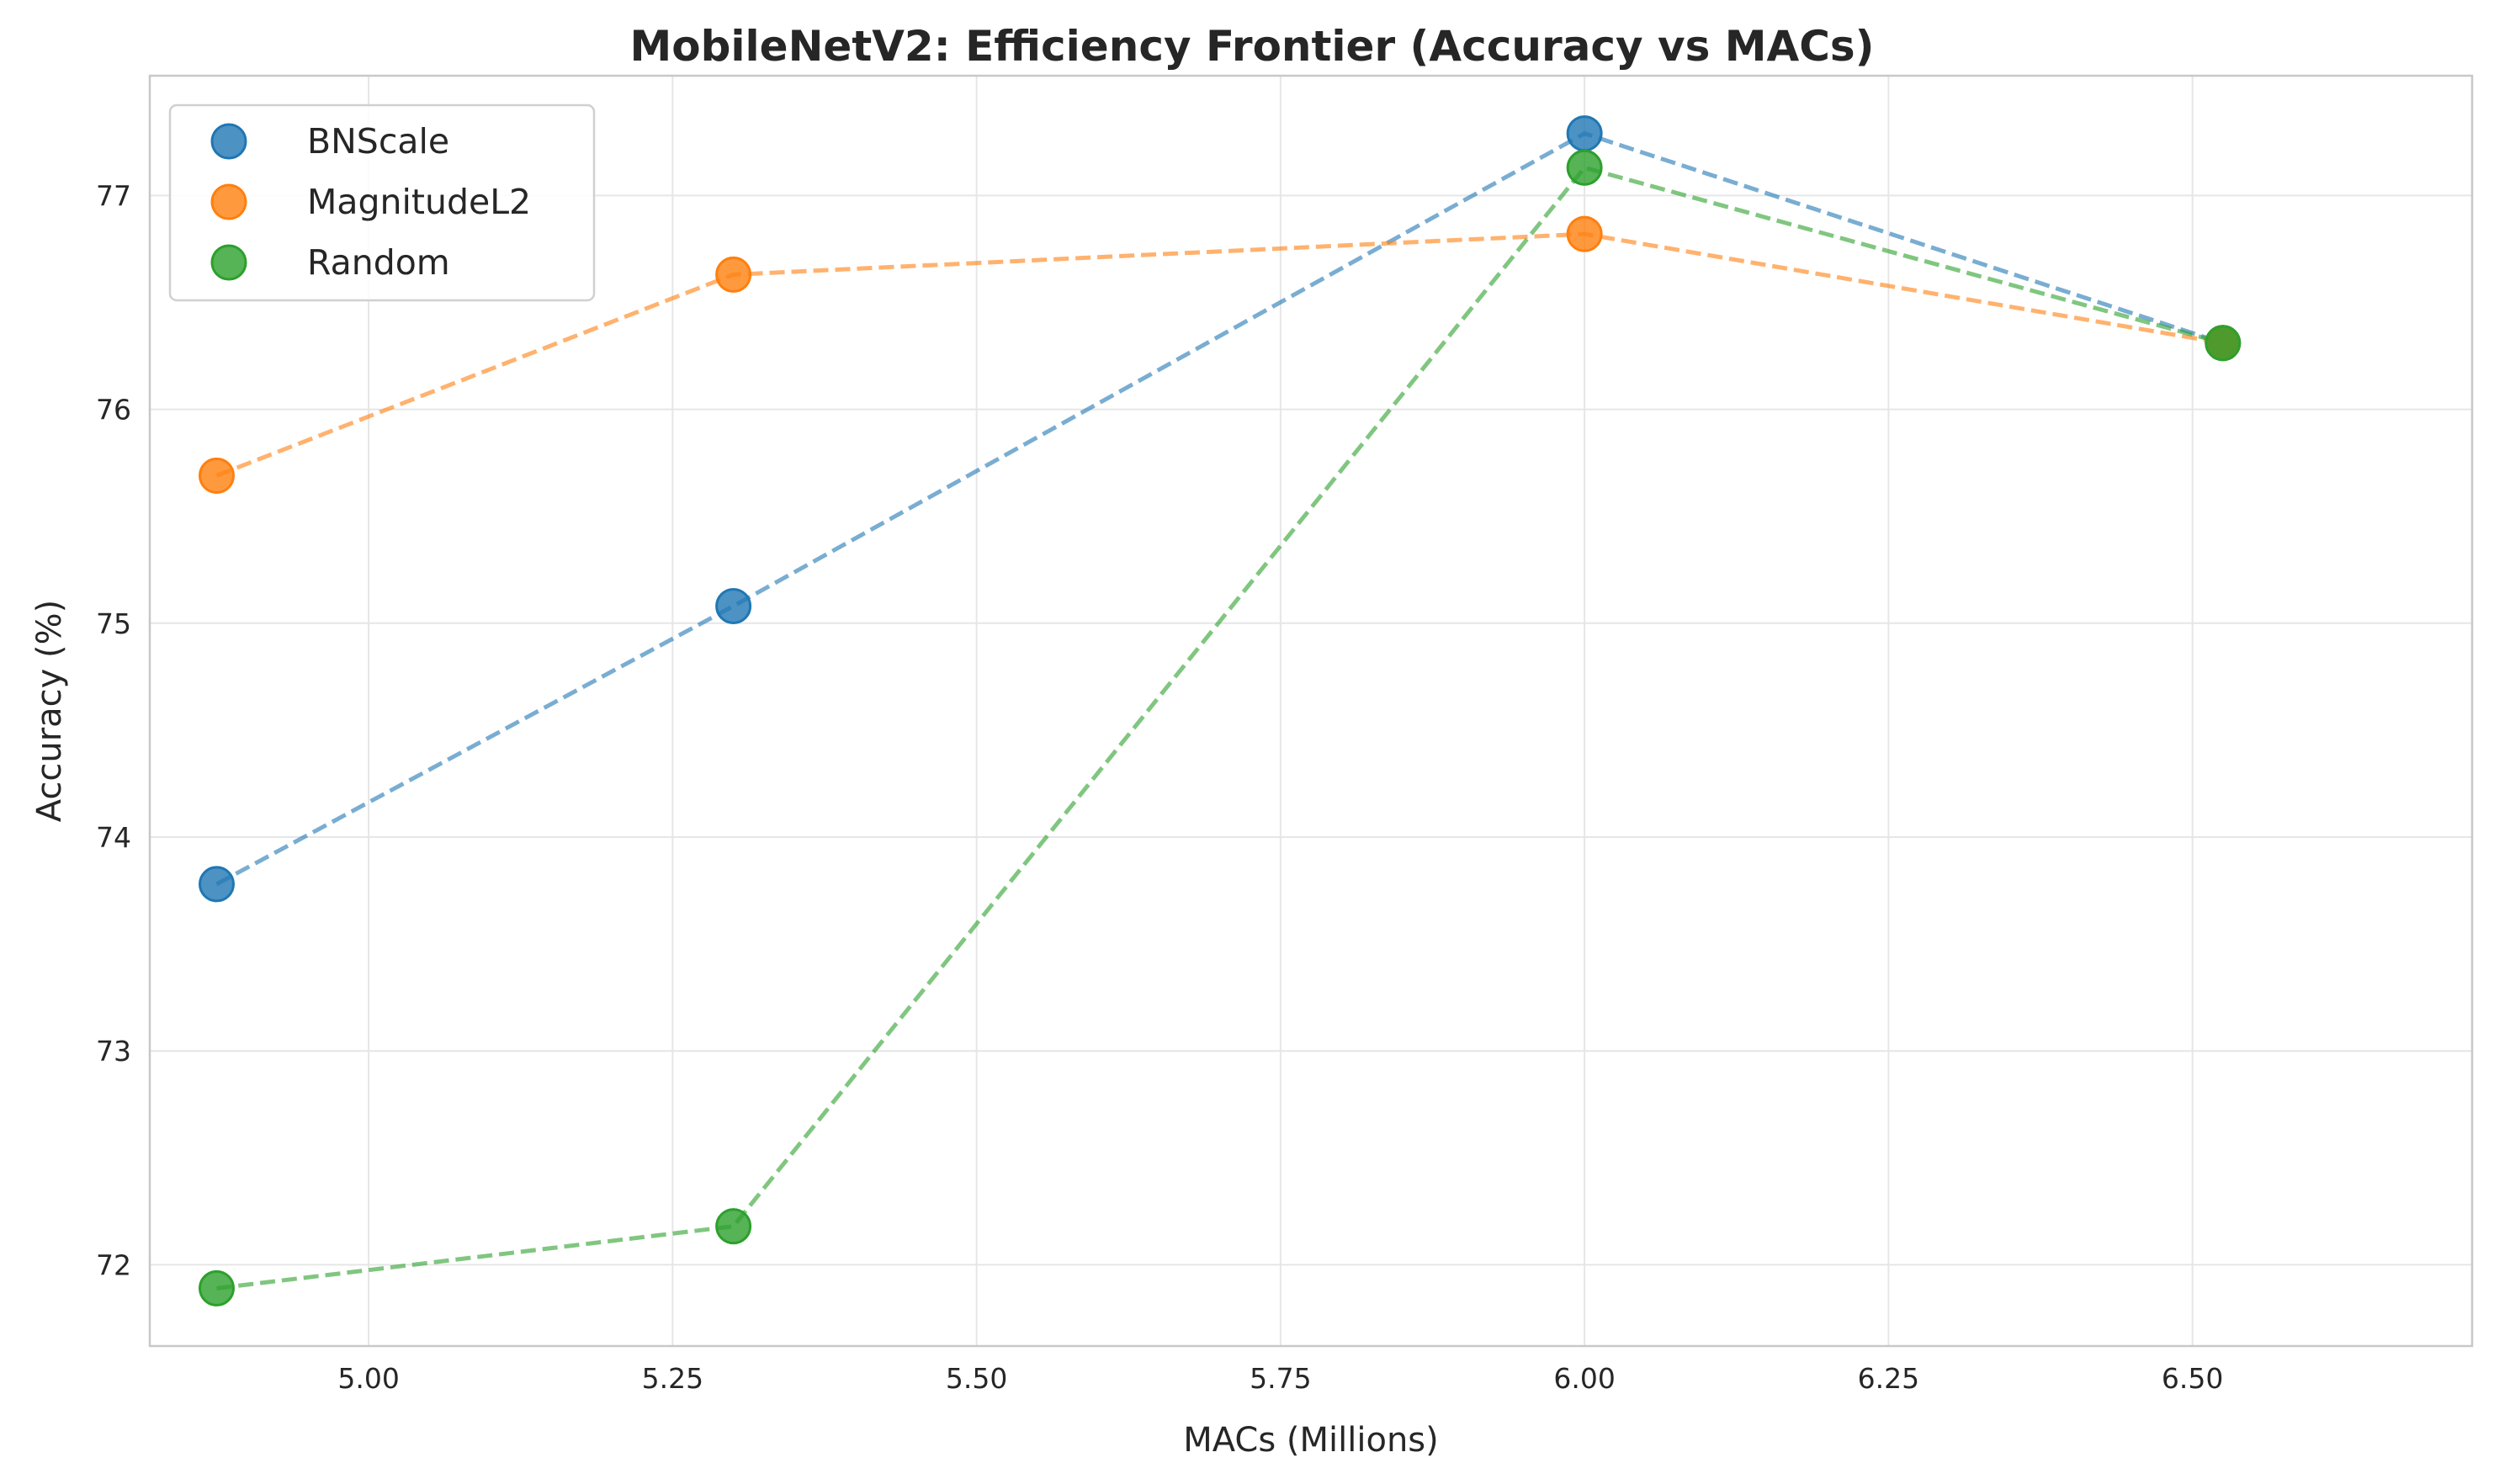 This screenshot has height=1484, width=2494. Describe the element at coordinates (1889, 1378) in the screenshot. I see `x-tick-label: 6.25` at that location.